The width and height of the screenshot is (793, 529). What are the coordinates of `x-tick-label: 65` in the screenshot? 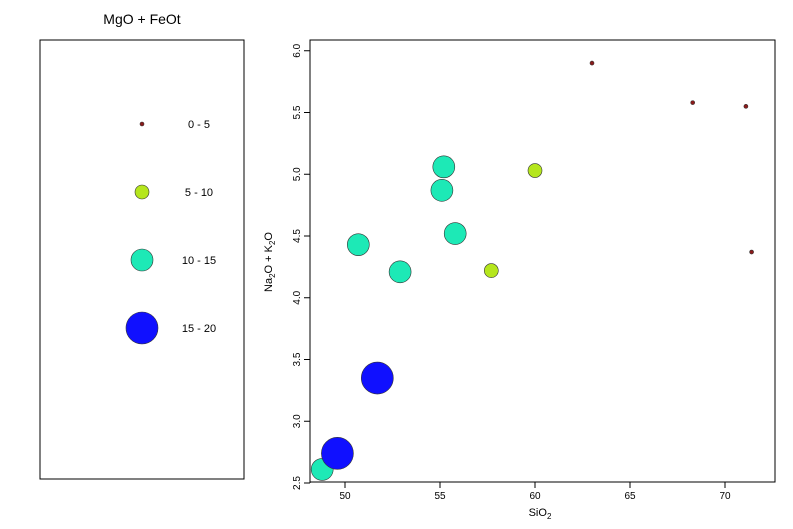 It's located at (630, 496).